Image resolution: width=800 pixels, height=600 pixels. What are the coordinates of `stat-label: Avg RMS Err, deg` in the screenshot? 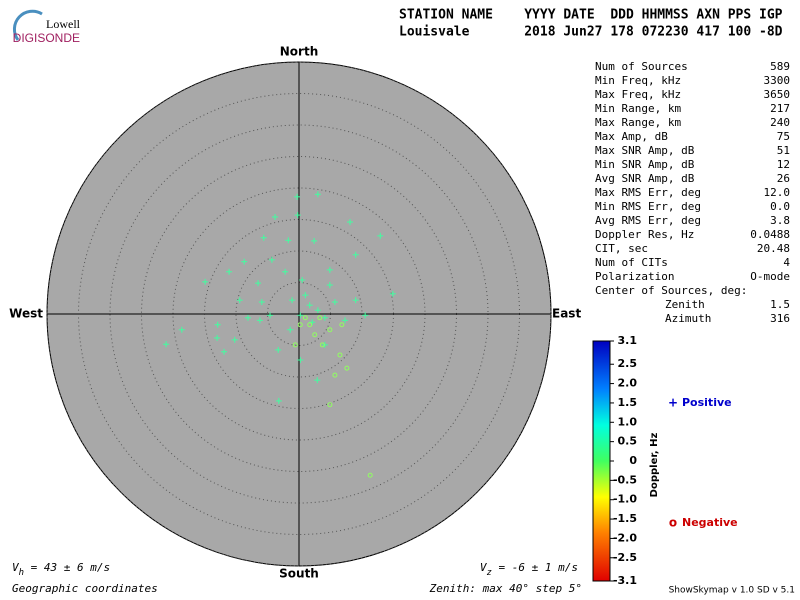 It's located at (648, 220).